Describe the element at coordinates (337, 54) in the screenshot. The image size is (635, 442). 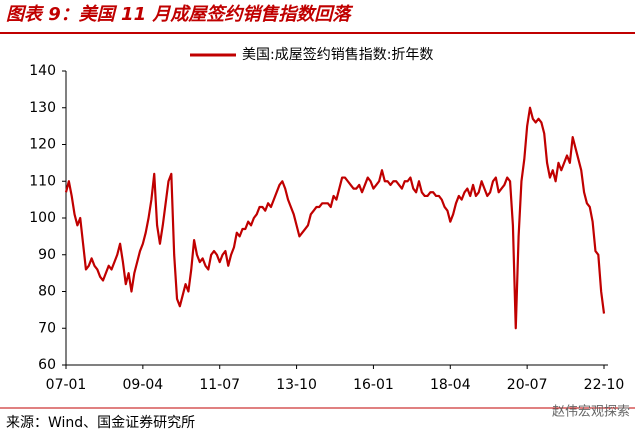
I see `legend-label: 美国:成屋签约销售指数:折年数` at that location.